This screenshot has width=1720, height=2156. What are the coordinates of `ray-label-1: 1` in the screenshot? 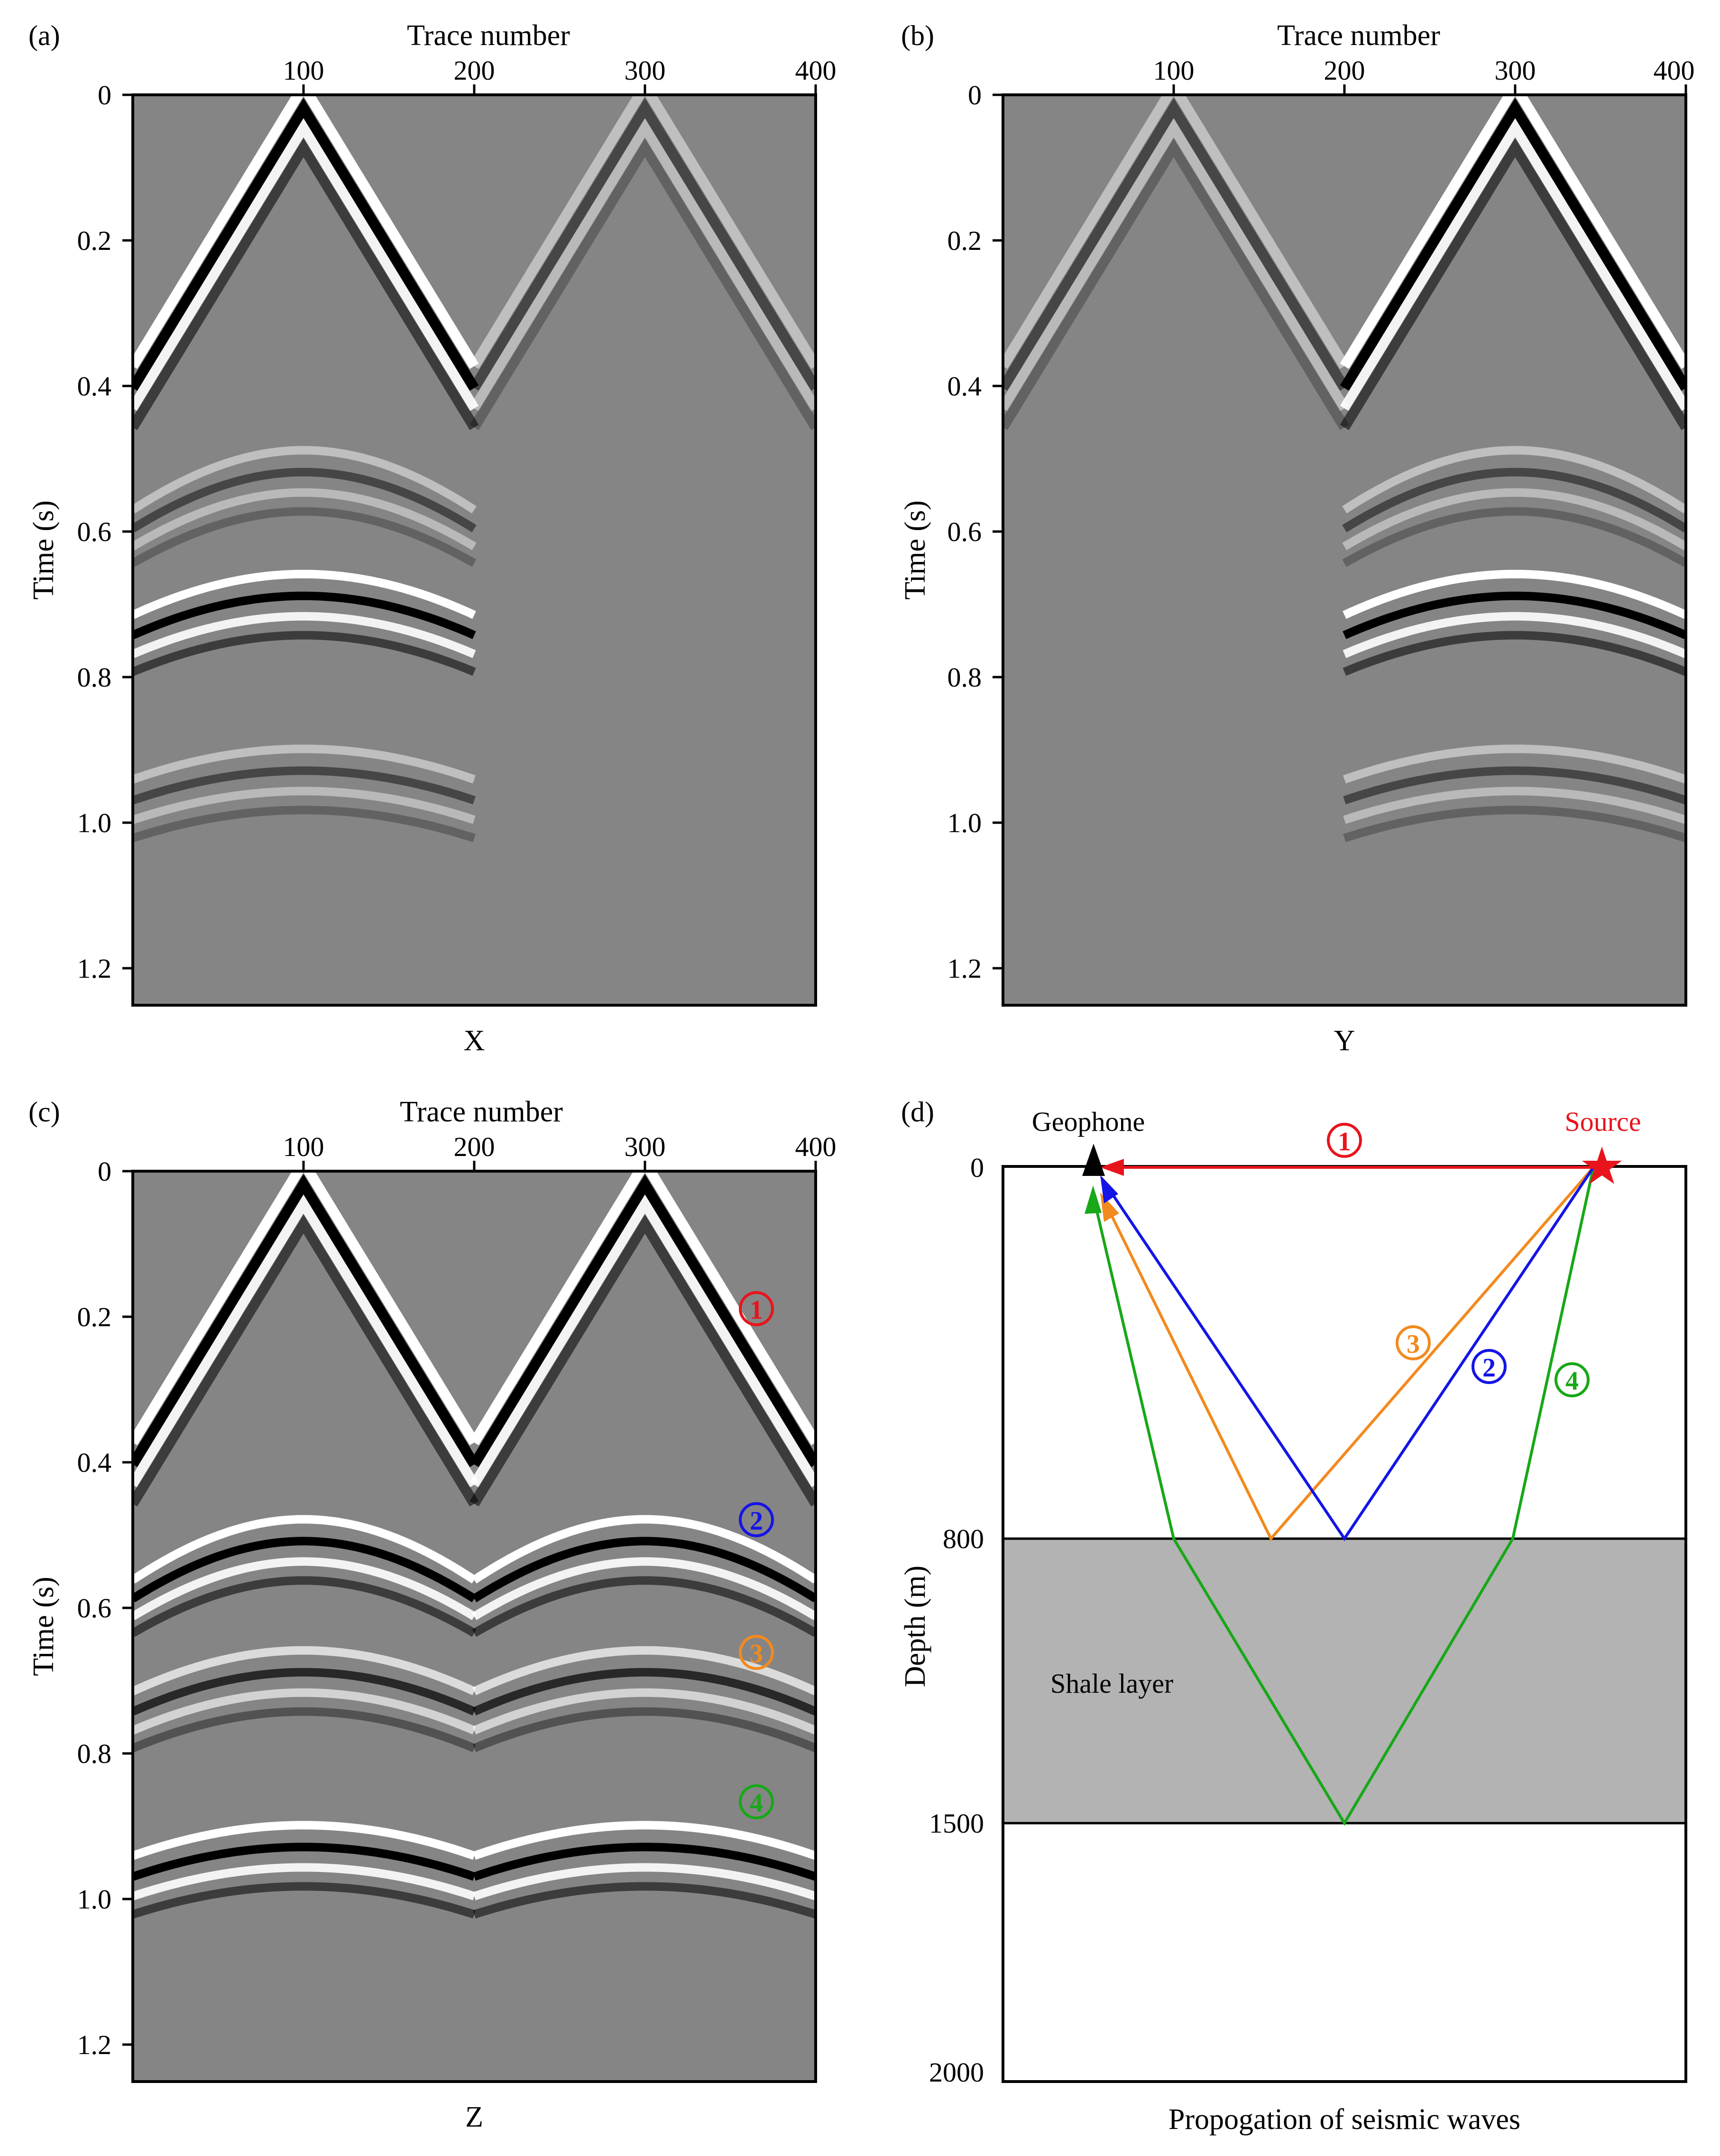 It's located at (1344, 1141).